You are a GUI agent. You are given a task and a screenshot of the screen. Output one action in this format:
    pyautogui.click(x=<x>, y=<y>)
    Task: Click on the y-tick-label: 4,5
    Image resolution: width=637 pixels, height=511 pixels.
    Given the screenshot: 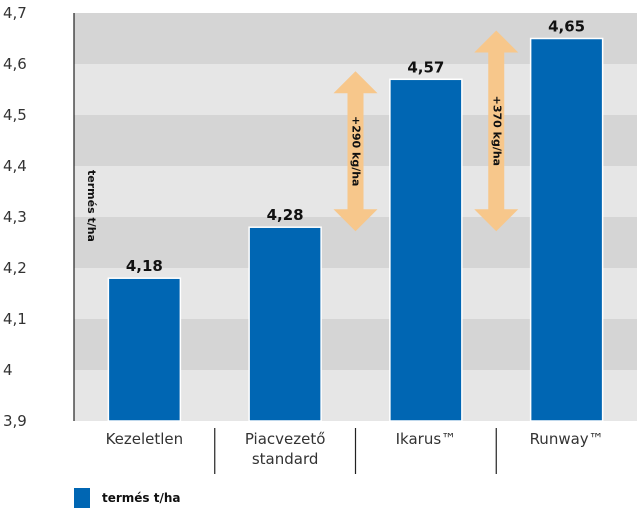 What is the action you would take?
    pyautogui.click(x=15, y=115)
    